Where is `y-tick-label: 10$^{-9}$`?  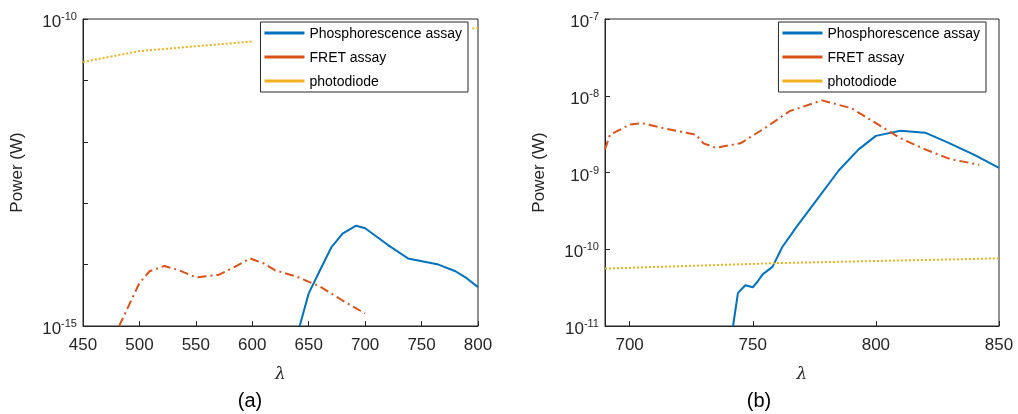 y-tick-label: 10$^{-9}$ is located at coordinates (584, 174).